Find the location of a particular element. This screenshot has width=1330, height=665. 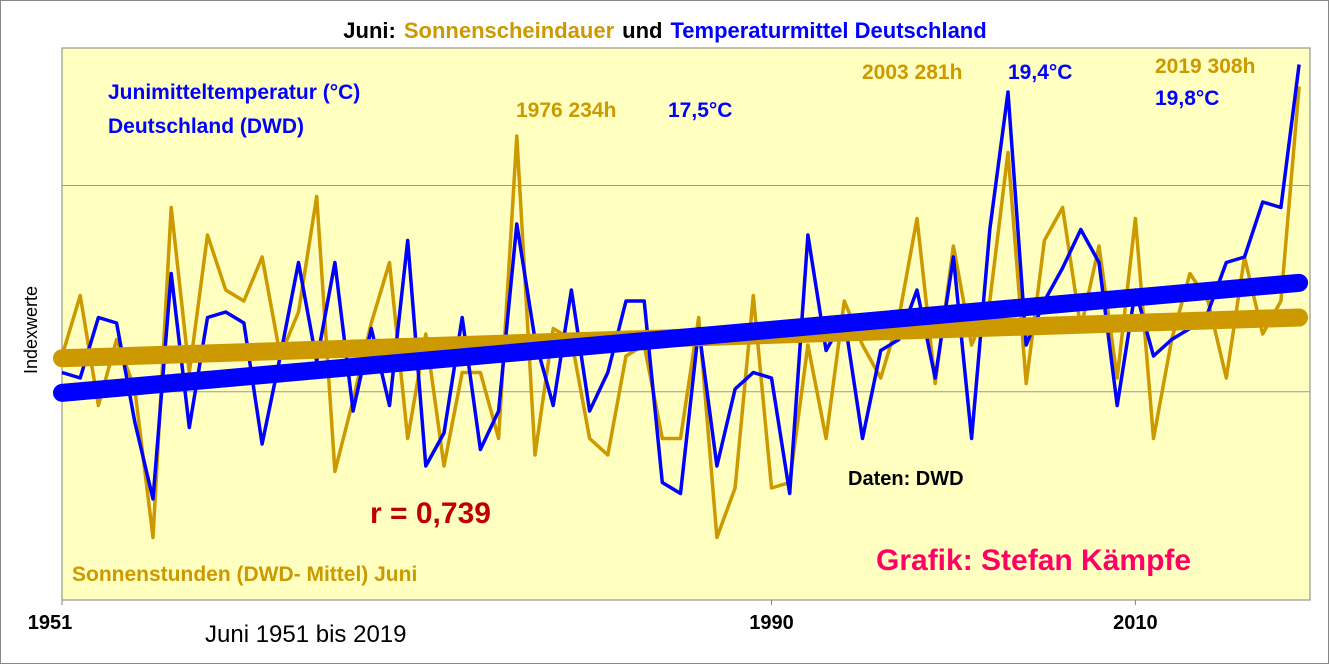

annotation: 17,5°C is located at coordinates (700, 110).